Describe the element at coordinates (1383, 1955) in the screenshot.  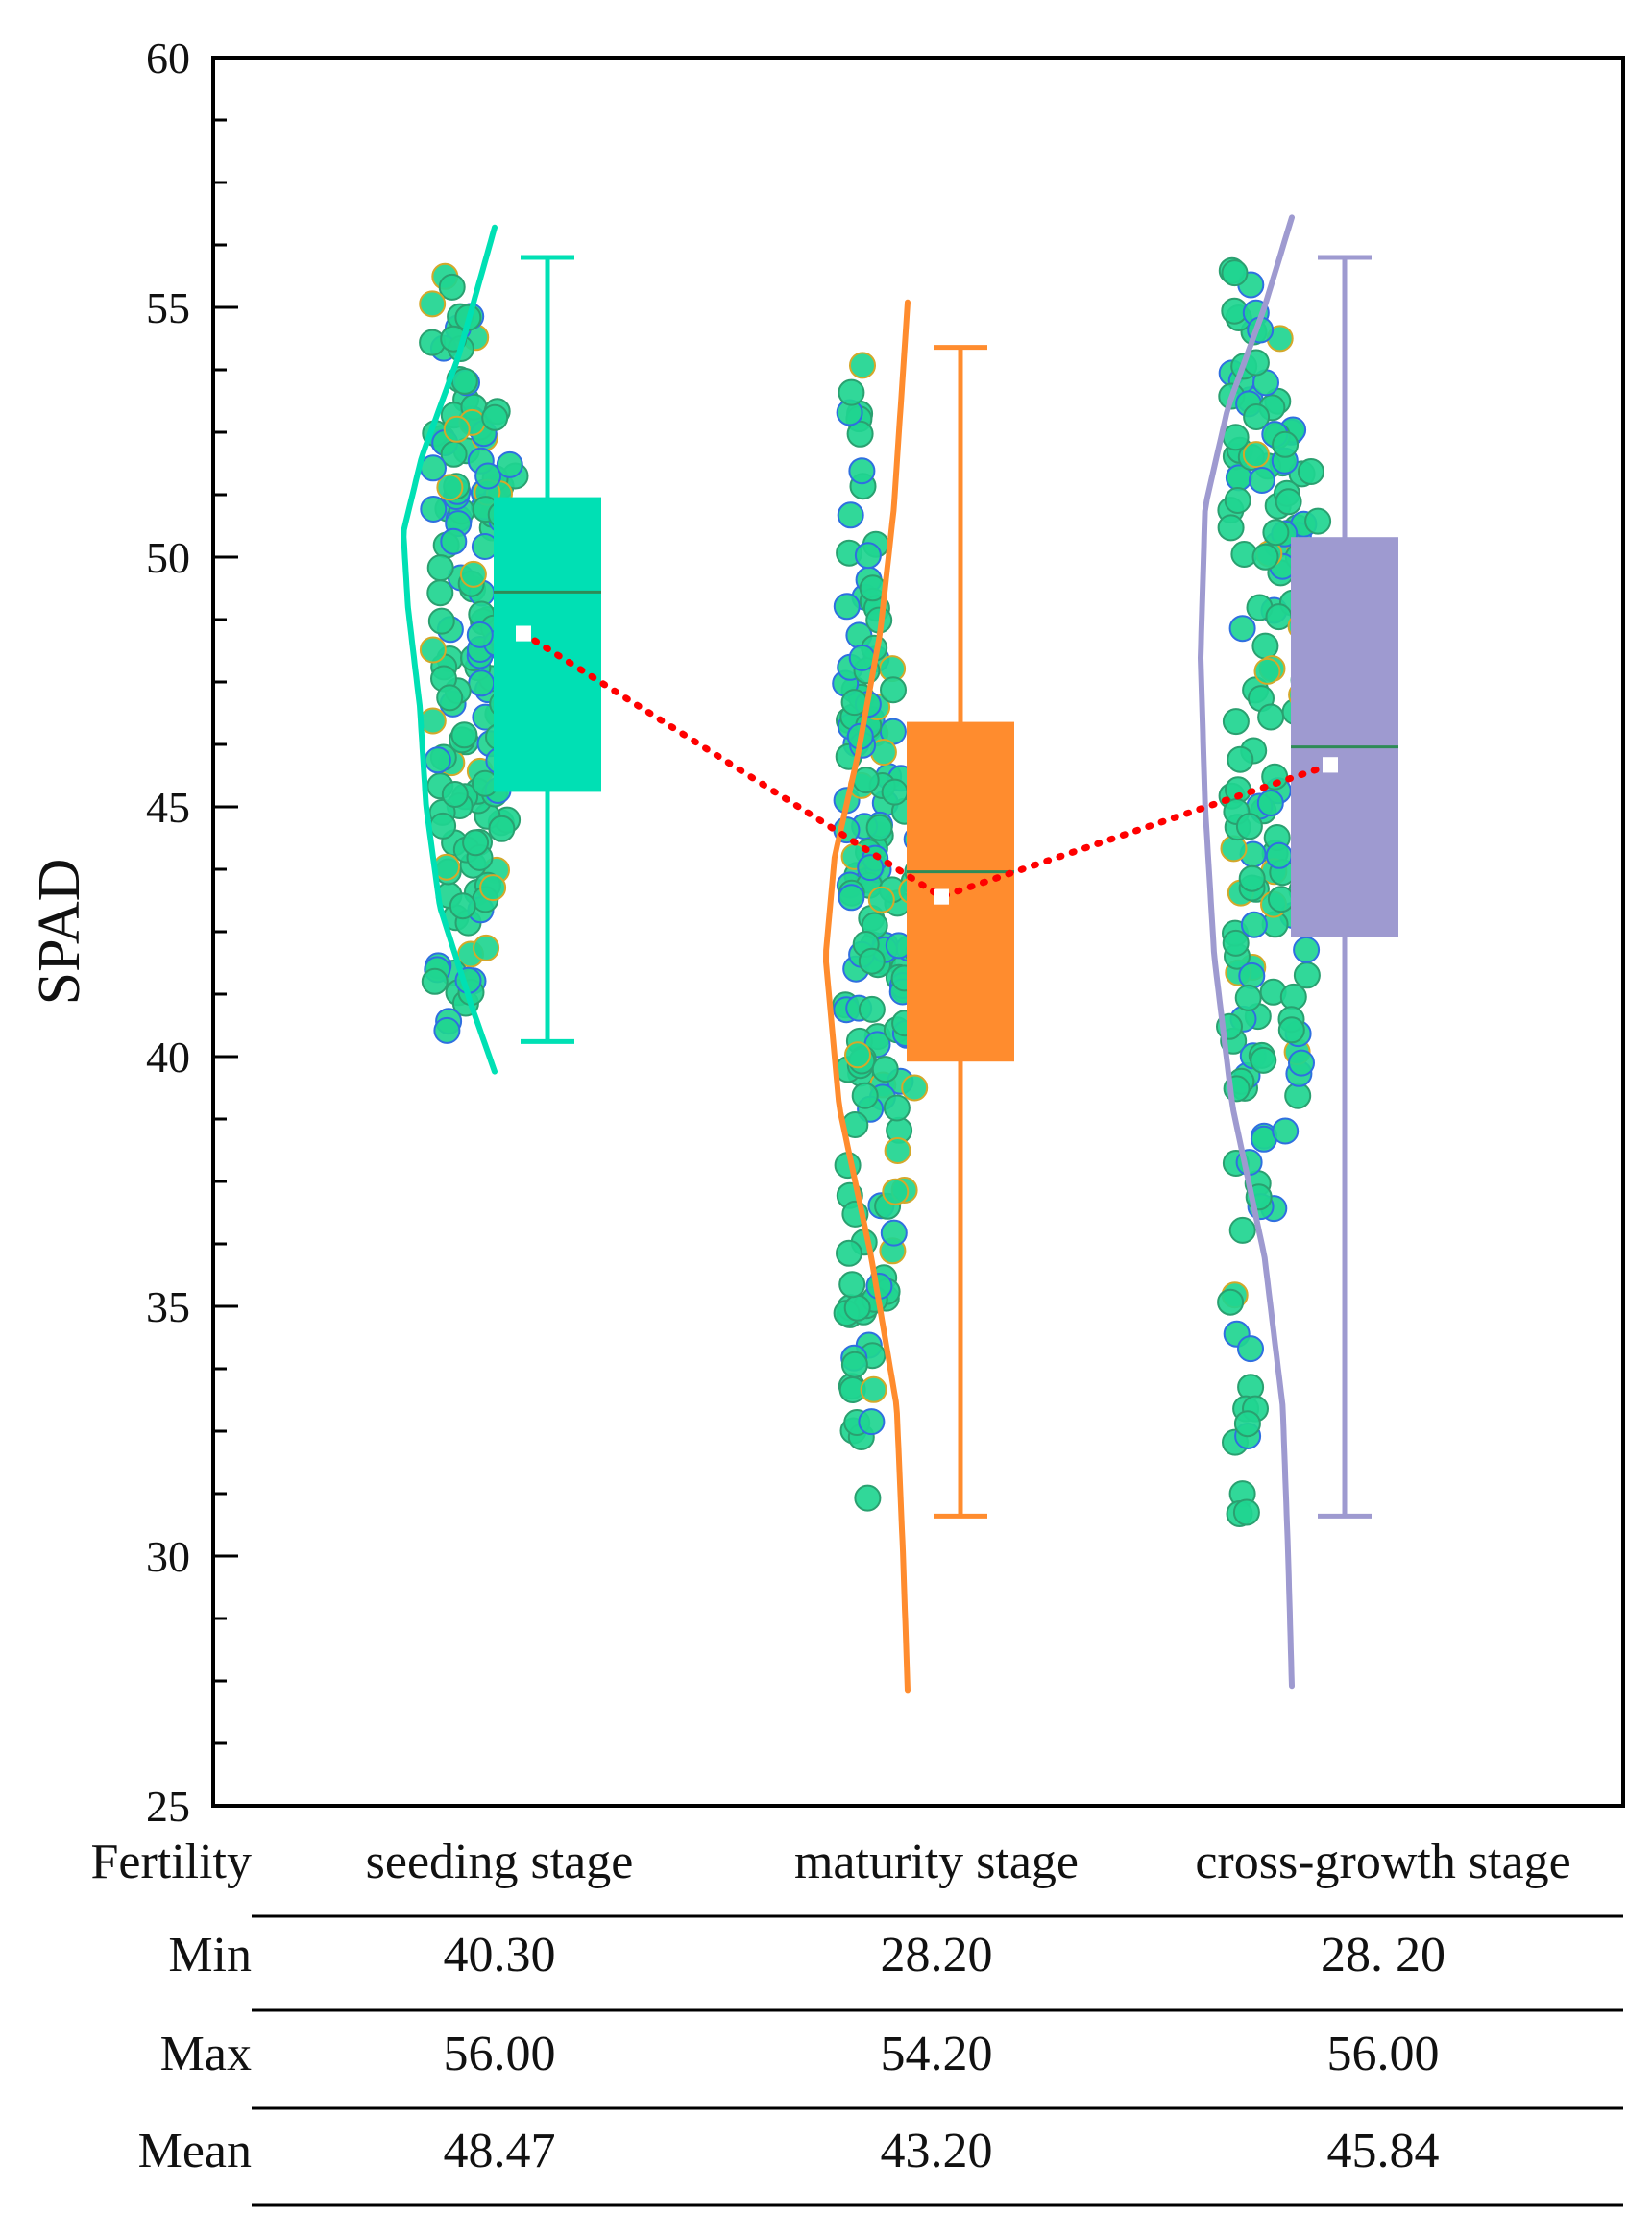
I see `table-cell: 28. 20` at that location.